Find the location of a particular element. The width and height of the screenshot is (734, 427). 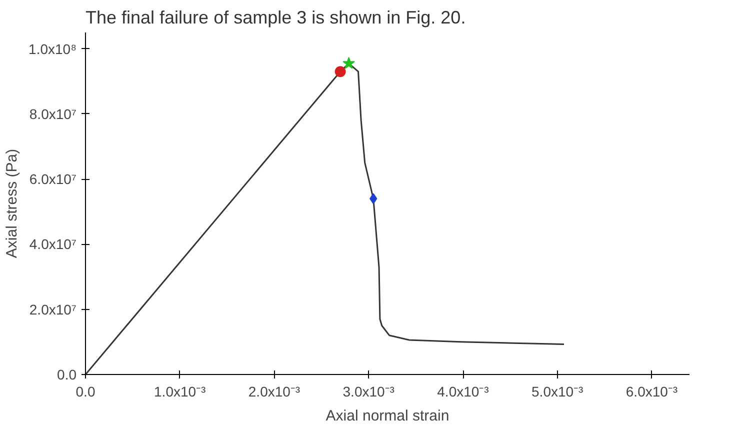

y-tick-label: 8.0x10⁷ is located at coordinates (53, 114).